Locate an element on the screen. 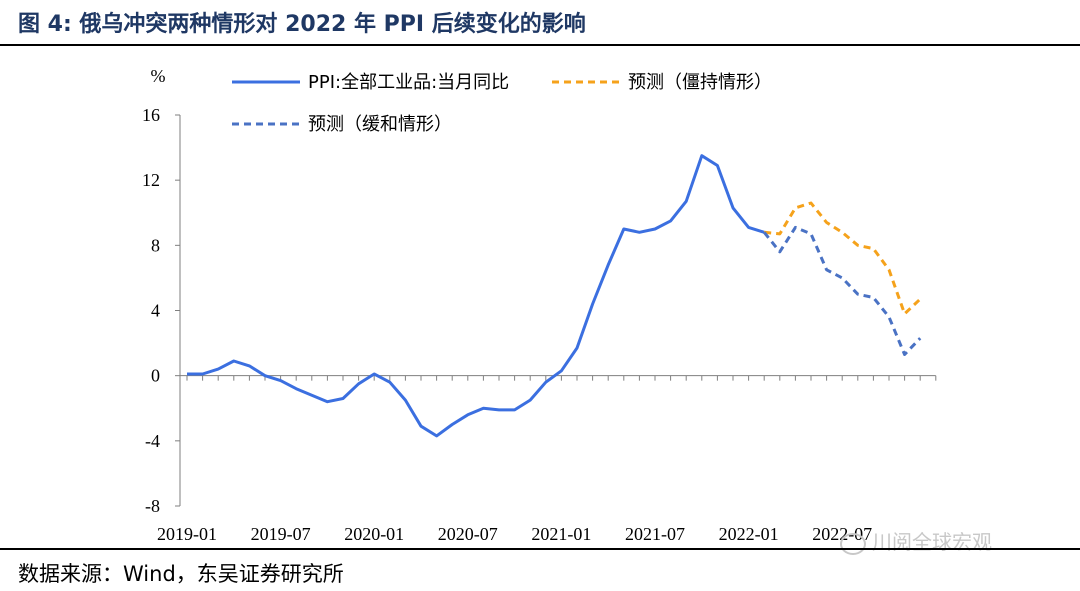  watermark-text: 川阅全球宏观 is located at coordinates (932, 542).